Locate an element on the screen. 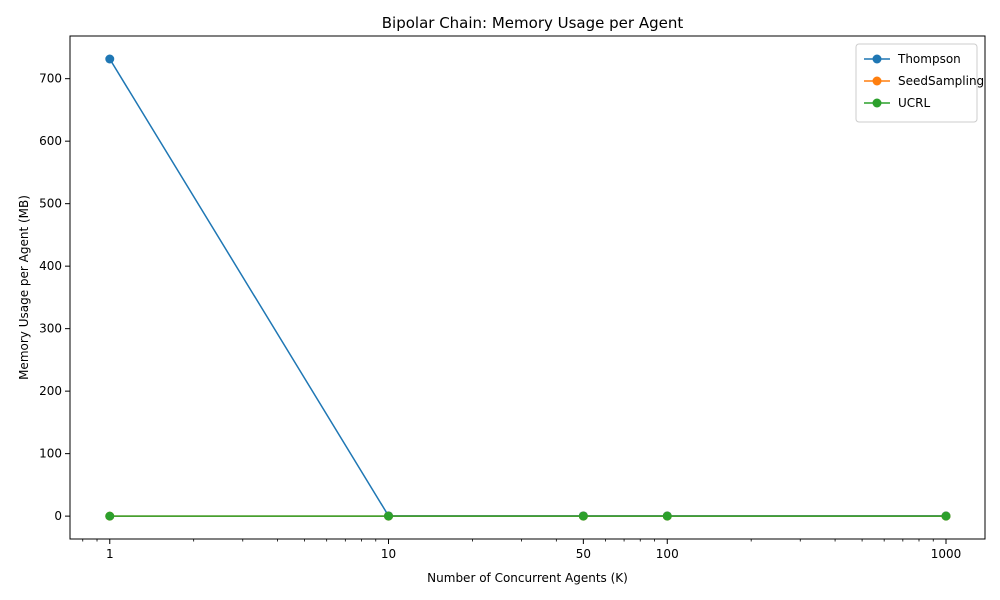 The height and width of the screenshot is (600, 1000). x-axis-label: Number of Concurrent Agents (K) is located at coordinates (527, 578).